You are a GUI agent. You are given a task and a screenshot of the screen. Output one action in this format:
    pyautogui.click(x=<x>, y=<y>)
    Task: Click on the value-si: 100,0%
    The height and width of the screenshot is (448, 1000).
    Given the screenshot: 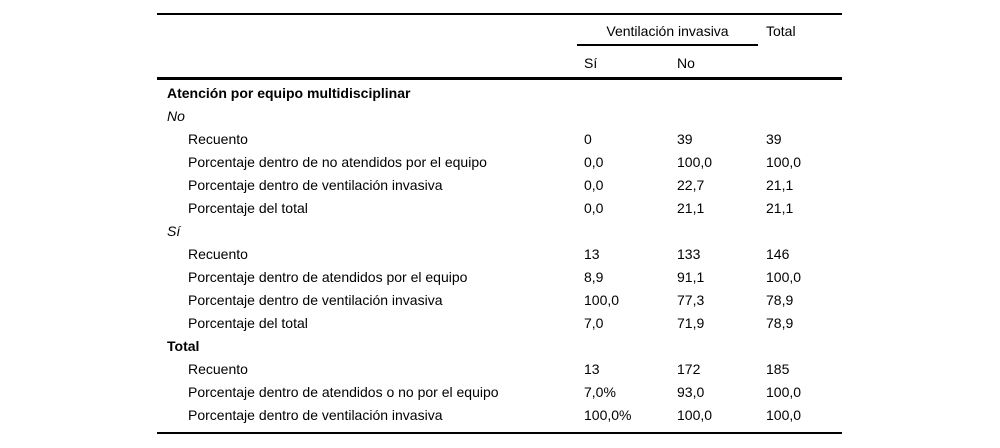 What is the action you would take?
    pyautogui.click(x=608, y=414)
    